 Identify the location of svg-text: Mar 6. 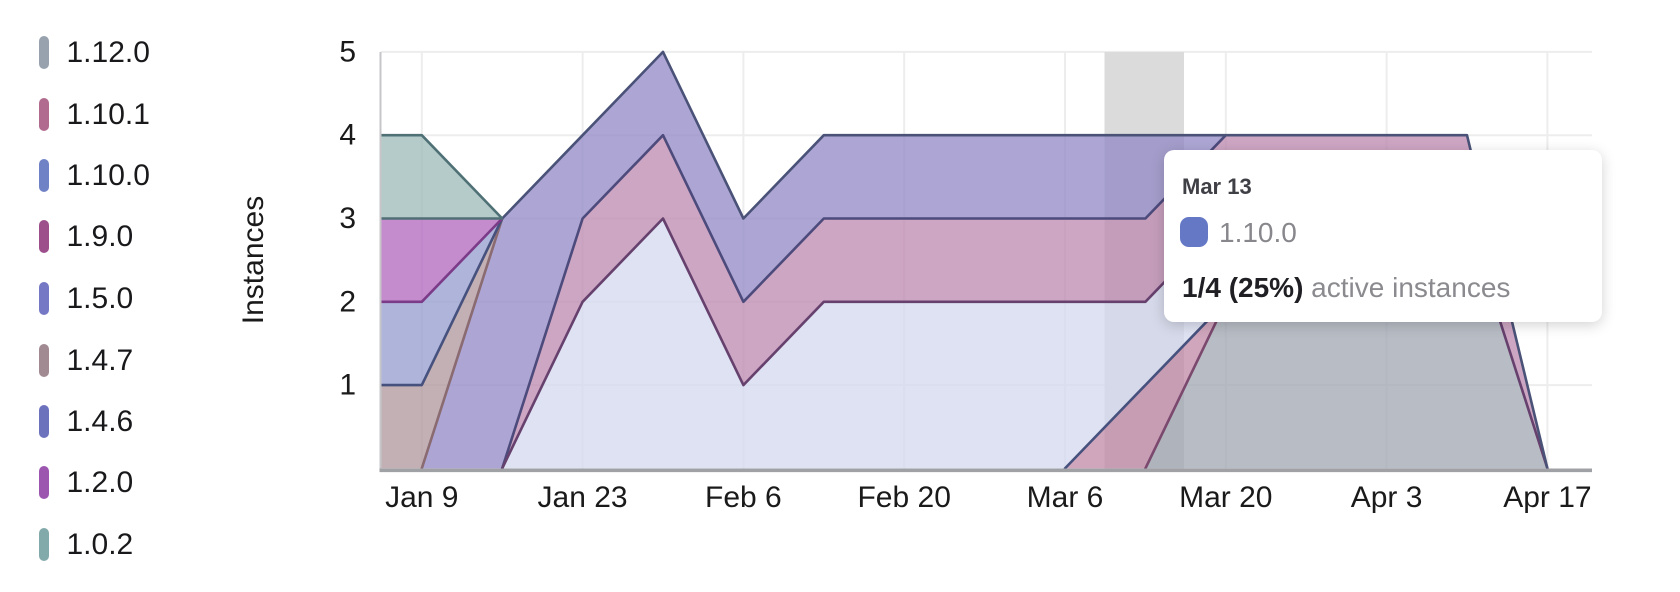
(1065, 497).